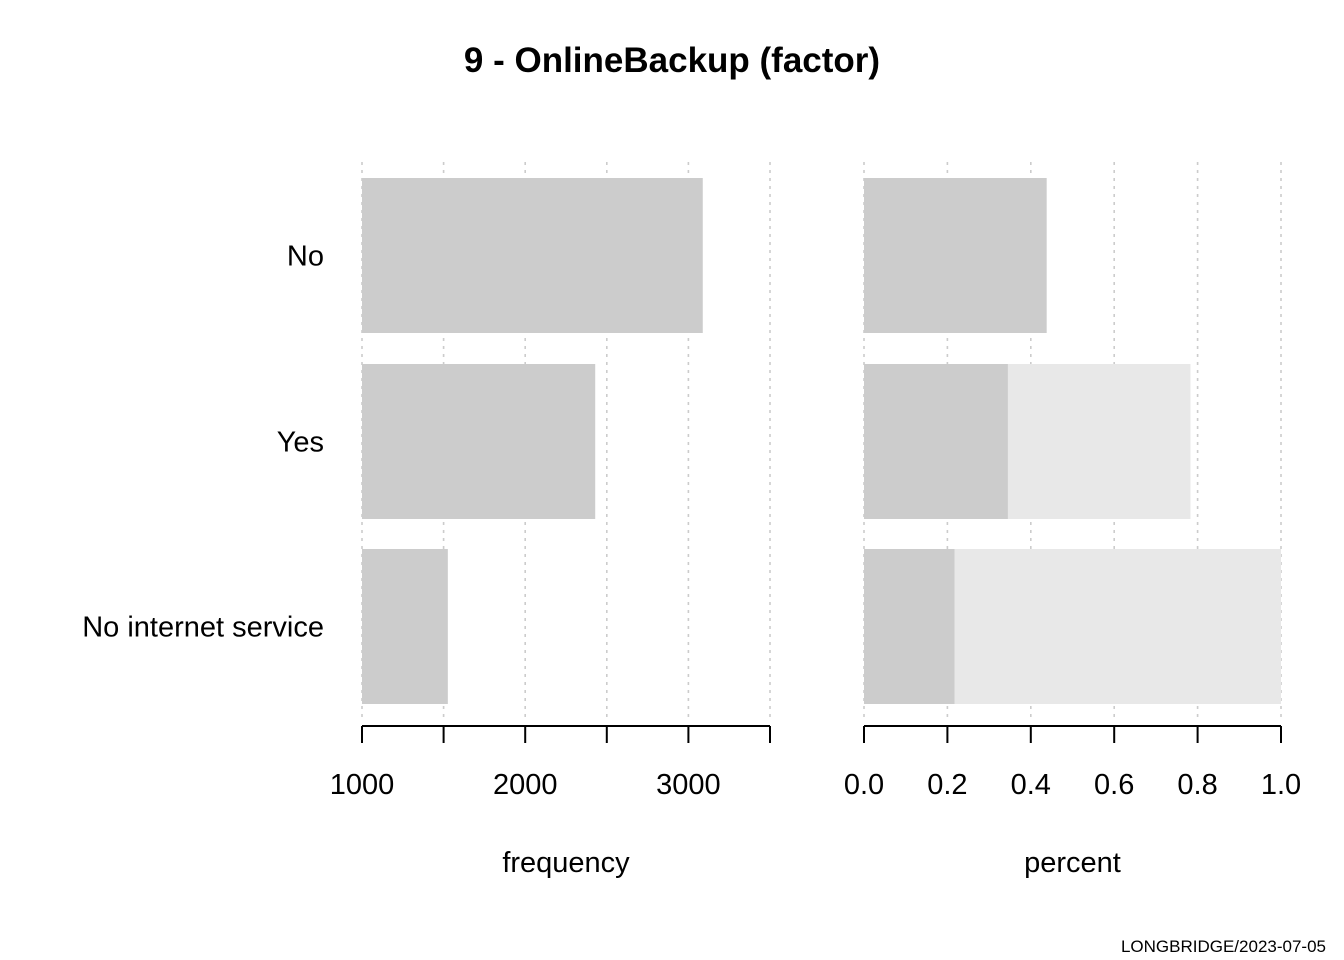 The width and height of the screenshot is (1344, 960). I want to click on chart-title: 9 - OnlineBackup (factor), so click(672, 60).